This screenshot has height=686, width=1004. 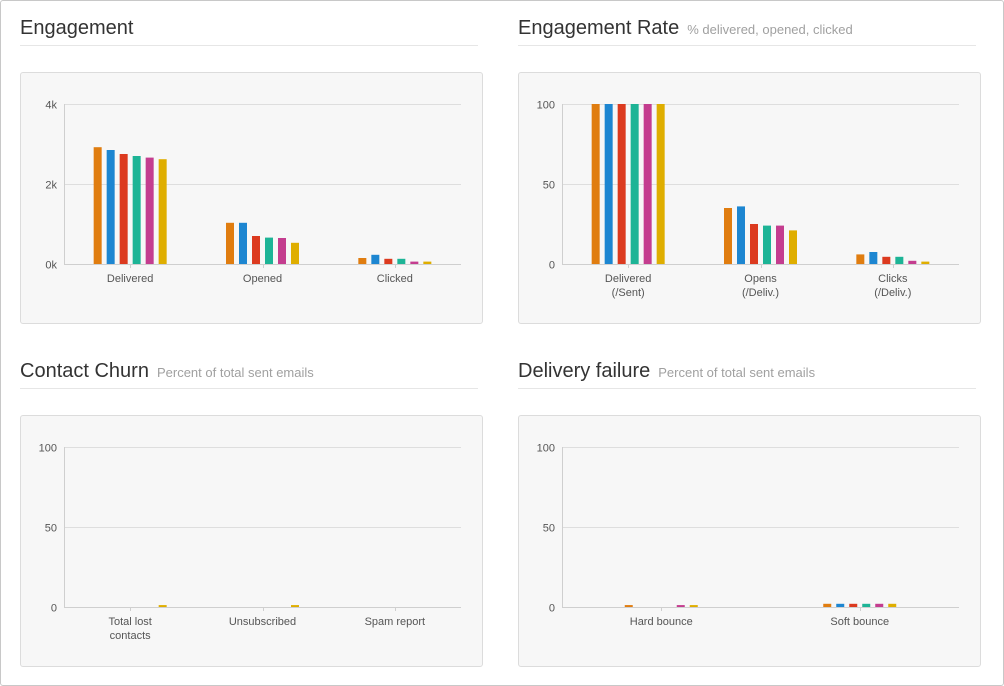 What do you see at coordinates (893, 279) in the screenshot?
I see `x-category-label: Clicks` at bounding box center [893, 279].